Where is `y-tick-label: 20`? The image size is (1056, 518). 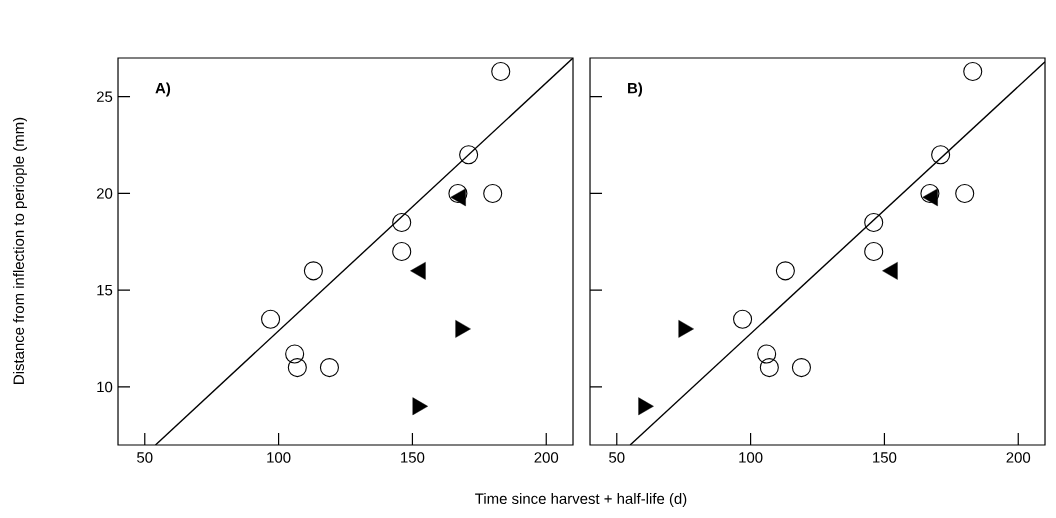 y-tick-label: 20 is located at coordinates (104, 193).